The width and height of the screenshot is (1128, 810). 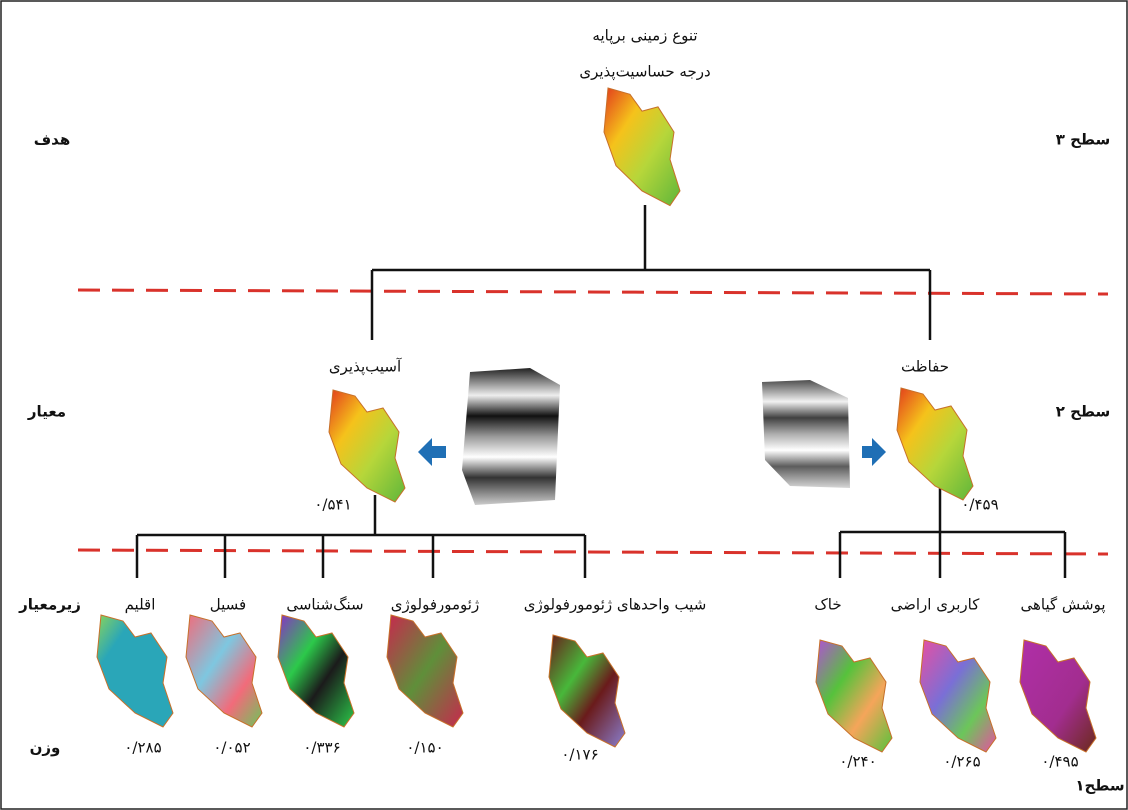 What do you see at coordinates (1083, 140) in the screenshot?
I see `level-number: سطح ۳` at bounding box center [1083, 140].